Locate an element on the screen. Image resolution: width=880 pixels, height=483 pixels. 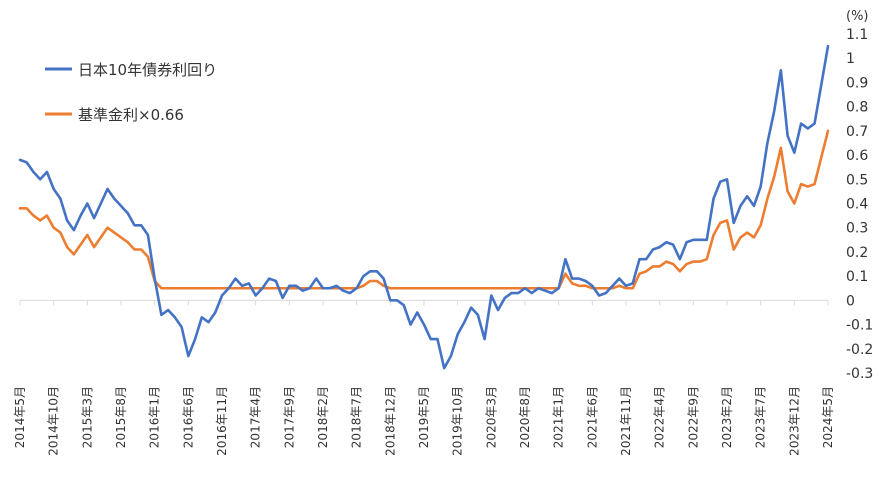
x-tick-label: 2017年4月 is located at coordinates (256, 417).